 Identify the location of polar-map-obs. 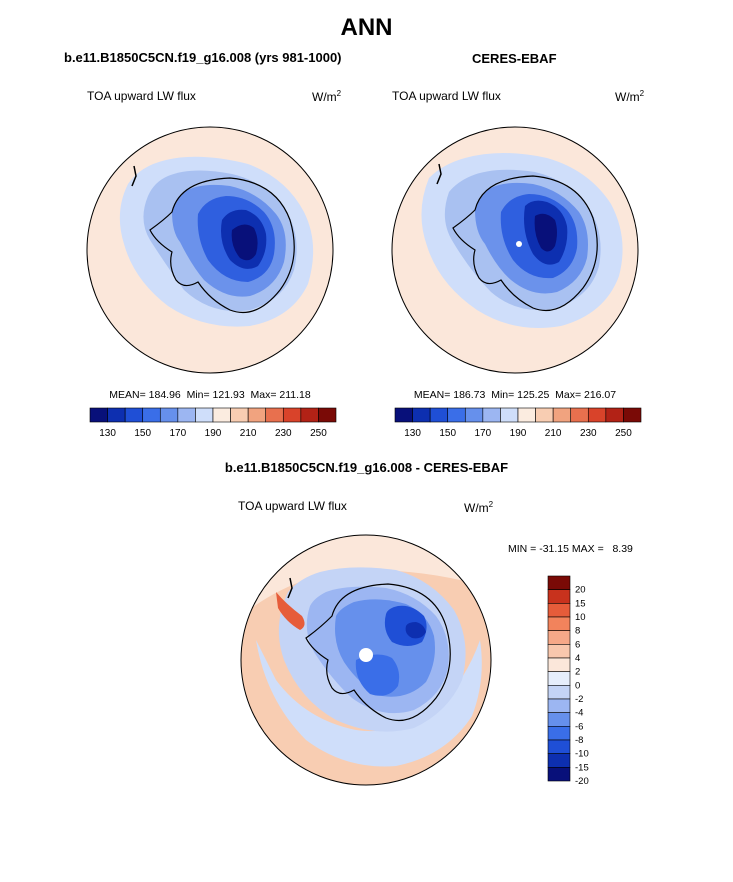
(515, 250).